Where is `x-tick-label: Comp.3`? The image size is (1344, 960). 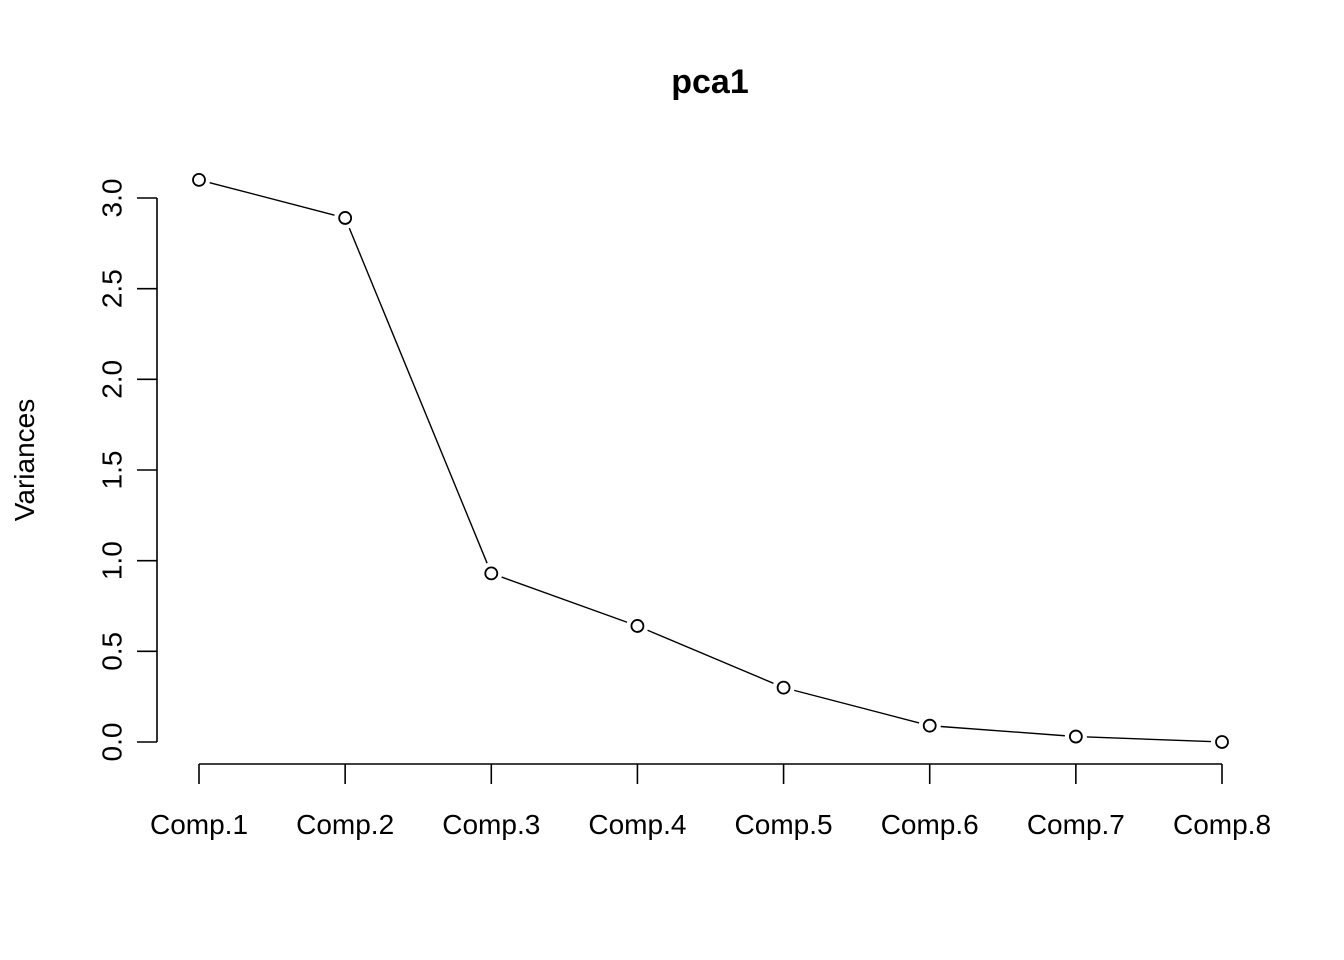 x-tick-label: Comp.3 is located at coordinates (491, 824).